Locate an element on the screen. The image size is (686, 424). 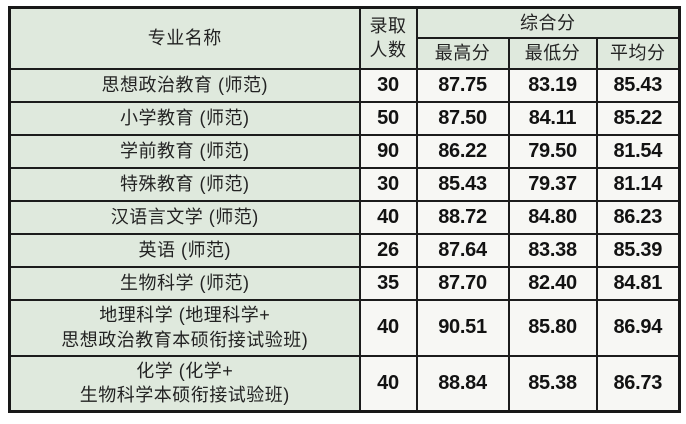
min-score-cell: 84.80 is located at coordinates (552, 217).